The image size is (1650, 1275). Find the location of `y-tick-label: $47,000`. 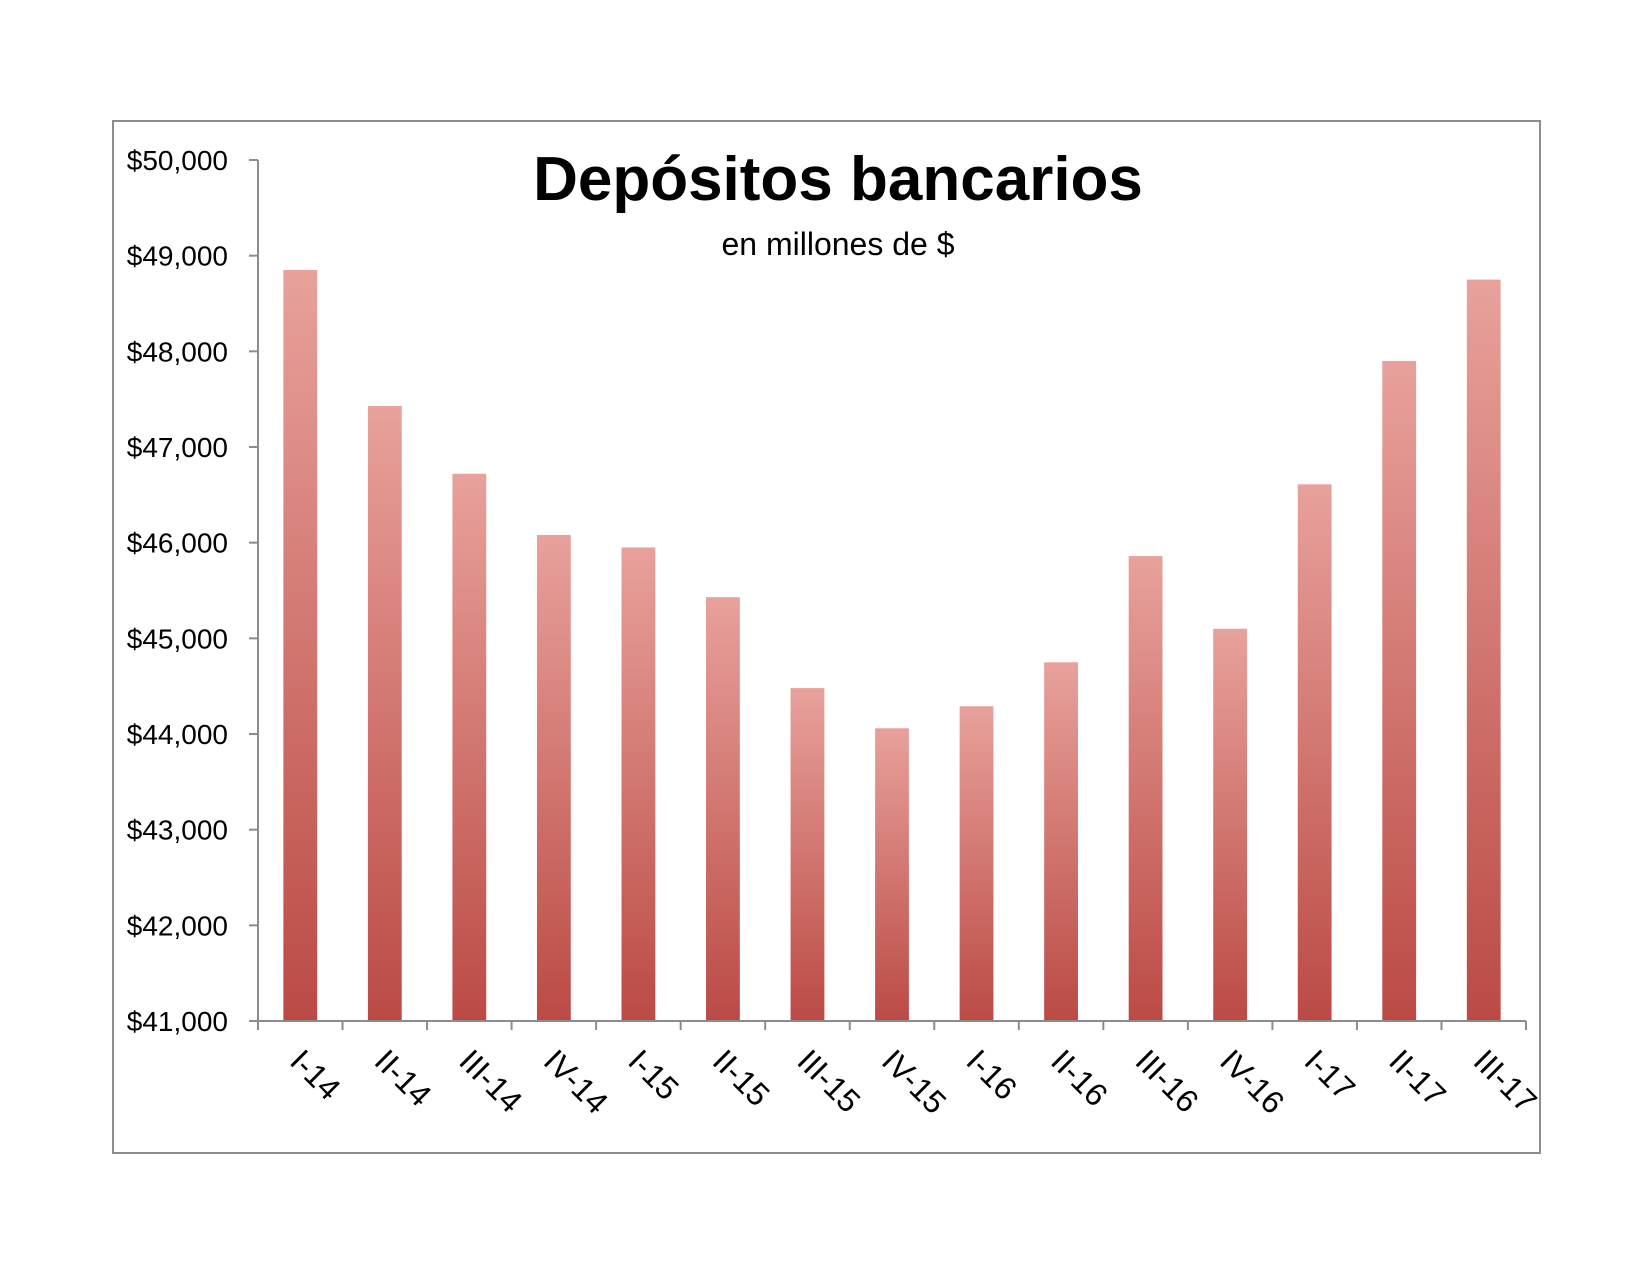

y-tick-label: $47,000 is located at coordinates (177, 447).